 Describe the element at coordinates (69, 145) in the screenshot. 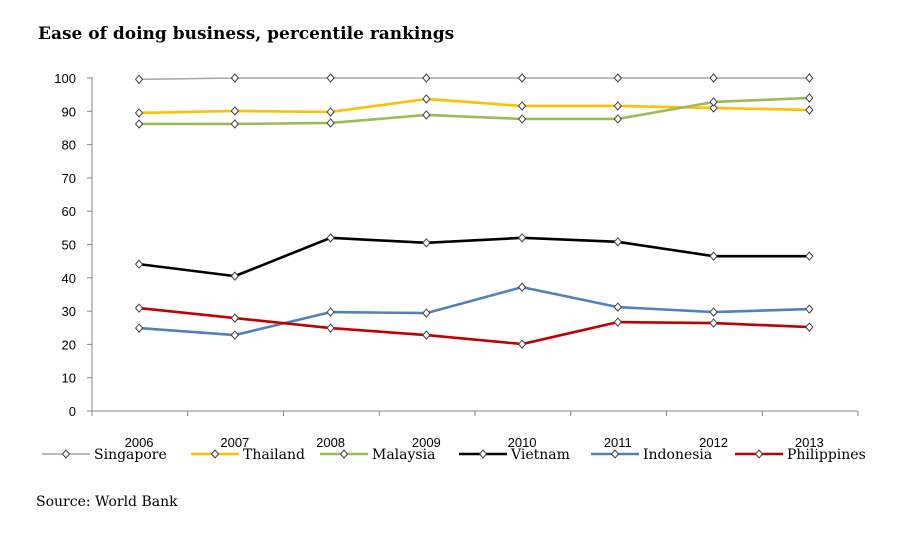

I see `y-tick-label: 80` at that location.